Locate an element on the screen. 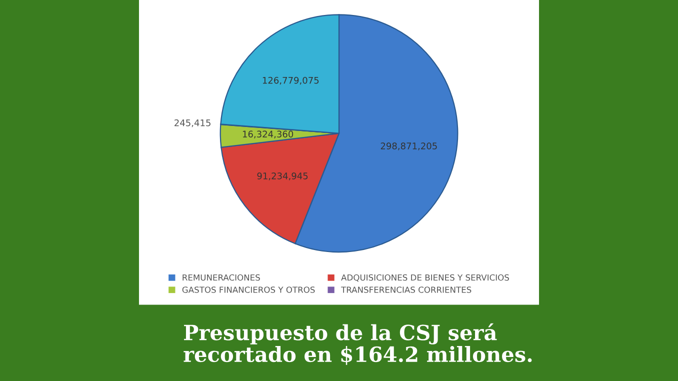 The width and height of the screenshot is (678, 381). legend-label: GASTOS FINANCIEROS Y OTROS is located at coordinates (248, 289).